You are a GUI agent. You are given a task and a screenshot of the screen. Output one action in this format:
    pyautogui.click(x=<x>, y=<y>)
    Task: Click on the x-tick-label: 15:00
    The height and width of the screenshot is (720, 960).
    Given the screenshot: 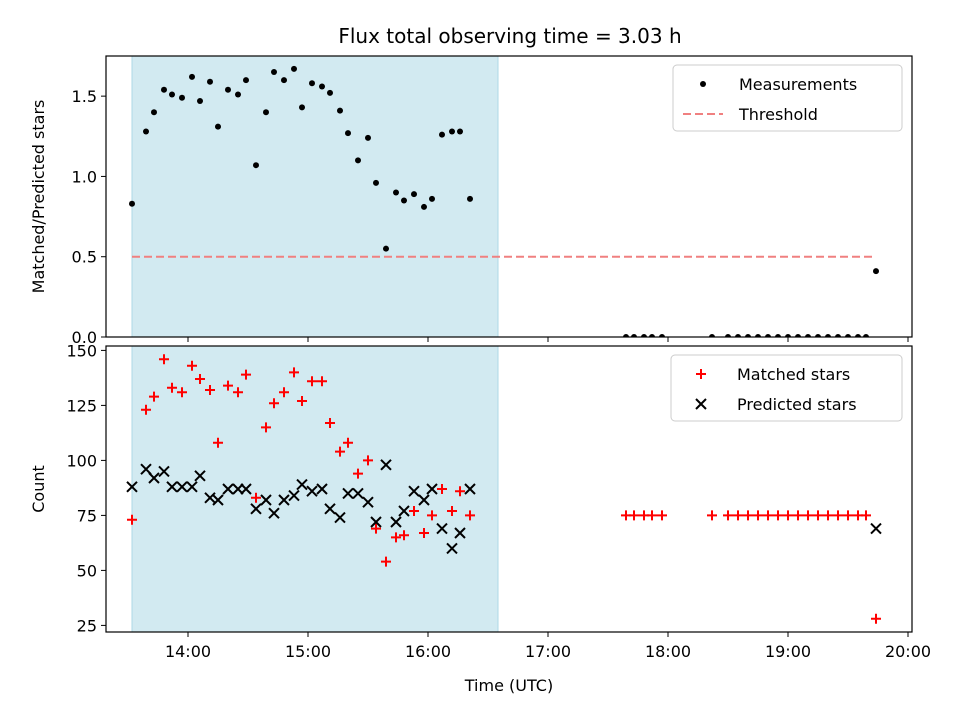 What is the action you would take?
    pyautogui.click(x=308, y=651)
    